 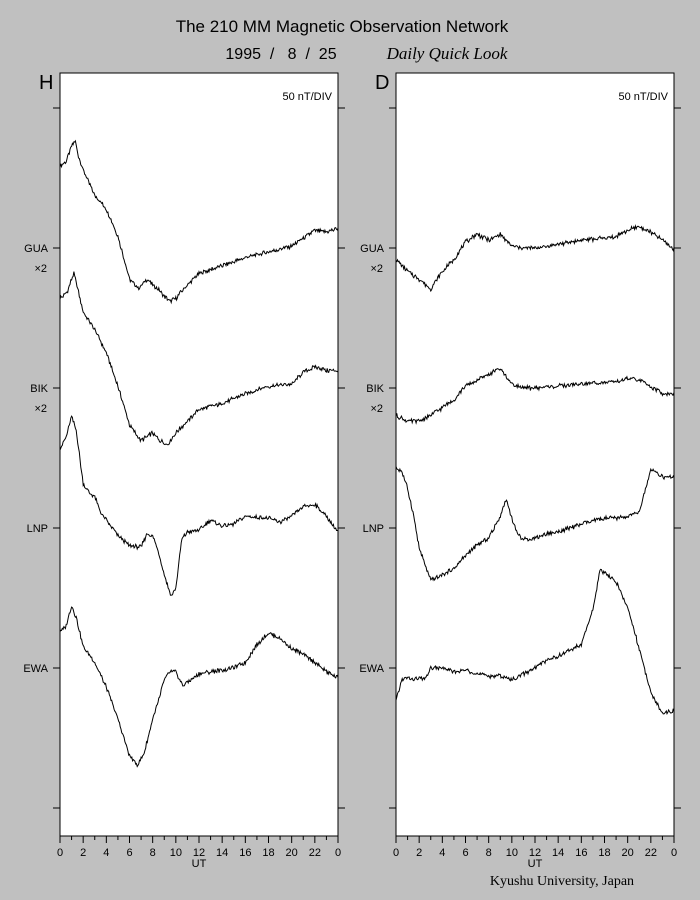 I want to click on panel-label: D, so click(x=382, y=83).